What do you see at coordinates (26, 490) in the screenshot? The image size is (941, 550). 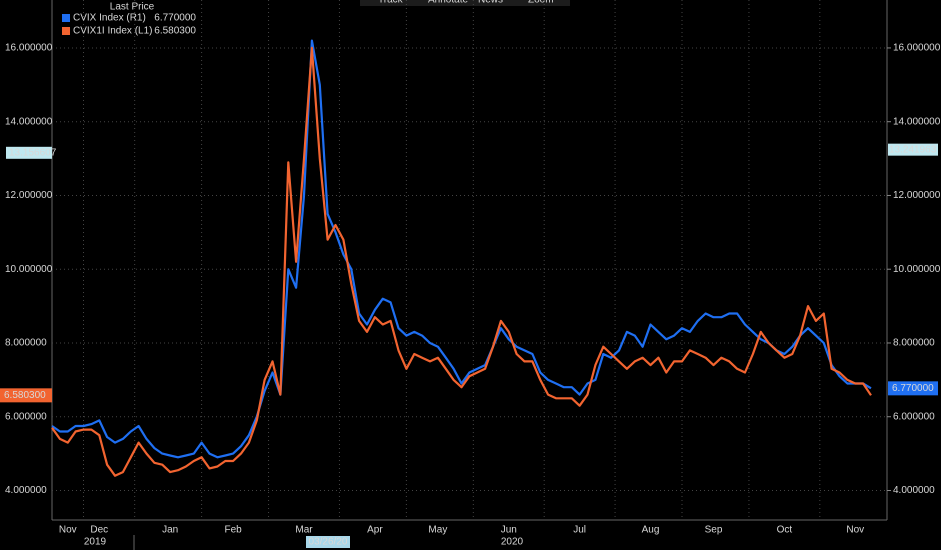 I see `y-tick-label: 4.000000` at bounding box center [26, 490].